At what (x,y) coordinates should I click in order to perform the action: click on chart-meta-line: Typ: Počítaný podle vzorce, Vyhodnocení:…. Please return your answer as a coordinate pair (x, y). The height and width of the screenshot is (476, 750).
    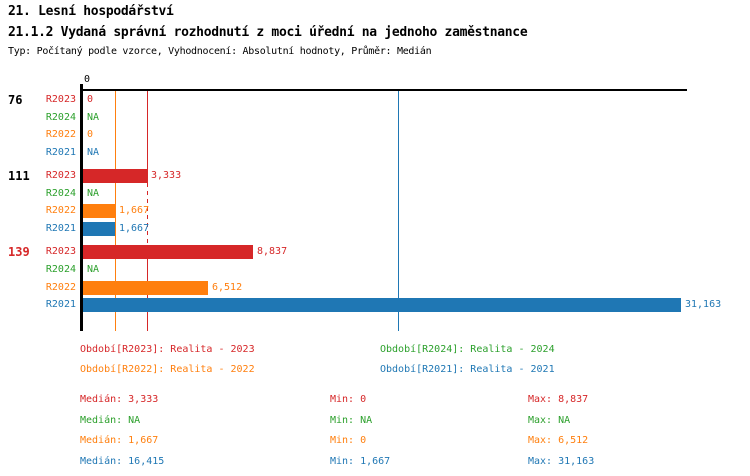
    Looking at the image, I should click on (220, 51).